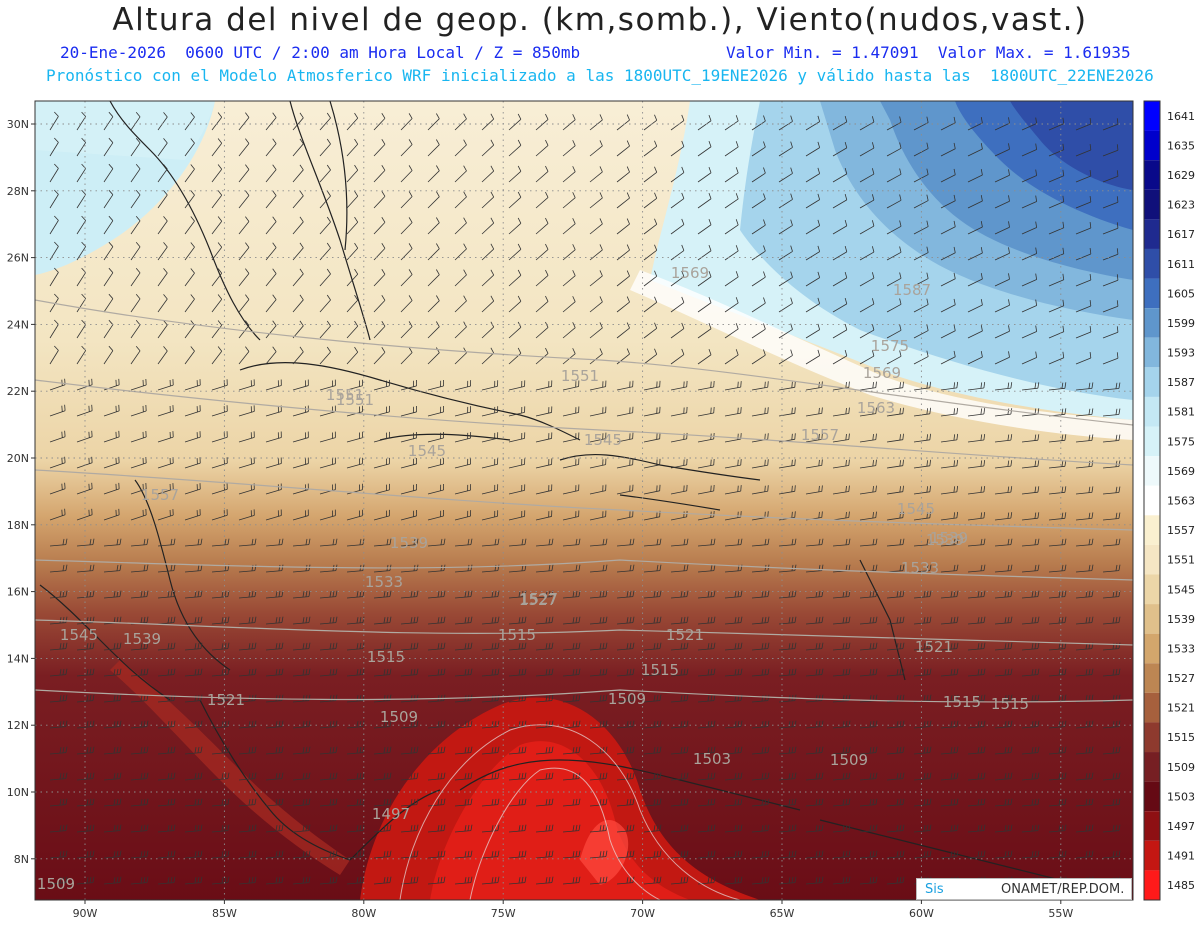 The image size is (1200, 927). What do you see at coordinates (1181, 796) in the screenshot?
I see `colorbar-label: 1503` at bounding box center [1181, 796].